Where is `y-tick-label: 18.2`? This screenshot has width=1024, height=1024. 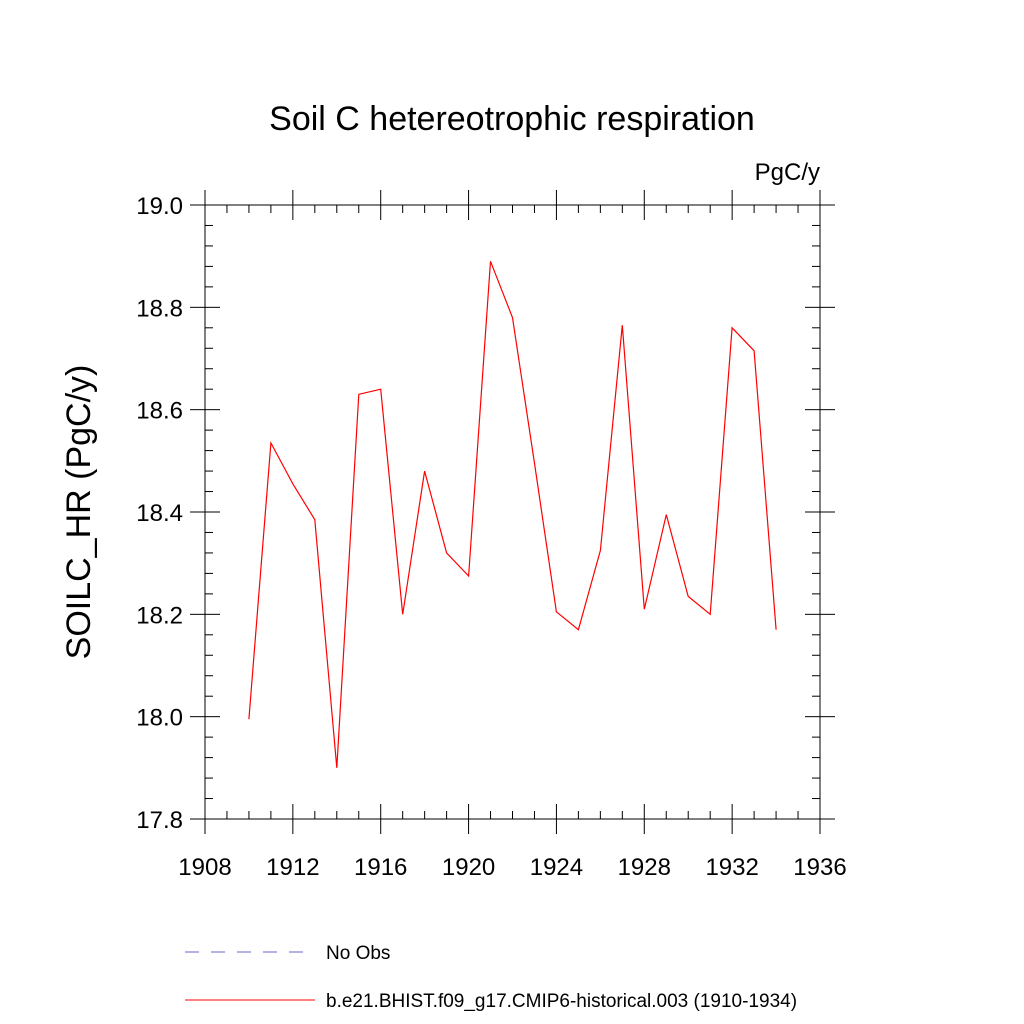 y-tick-label: 18.2 is located at coordinates (159, 615).